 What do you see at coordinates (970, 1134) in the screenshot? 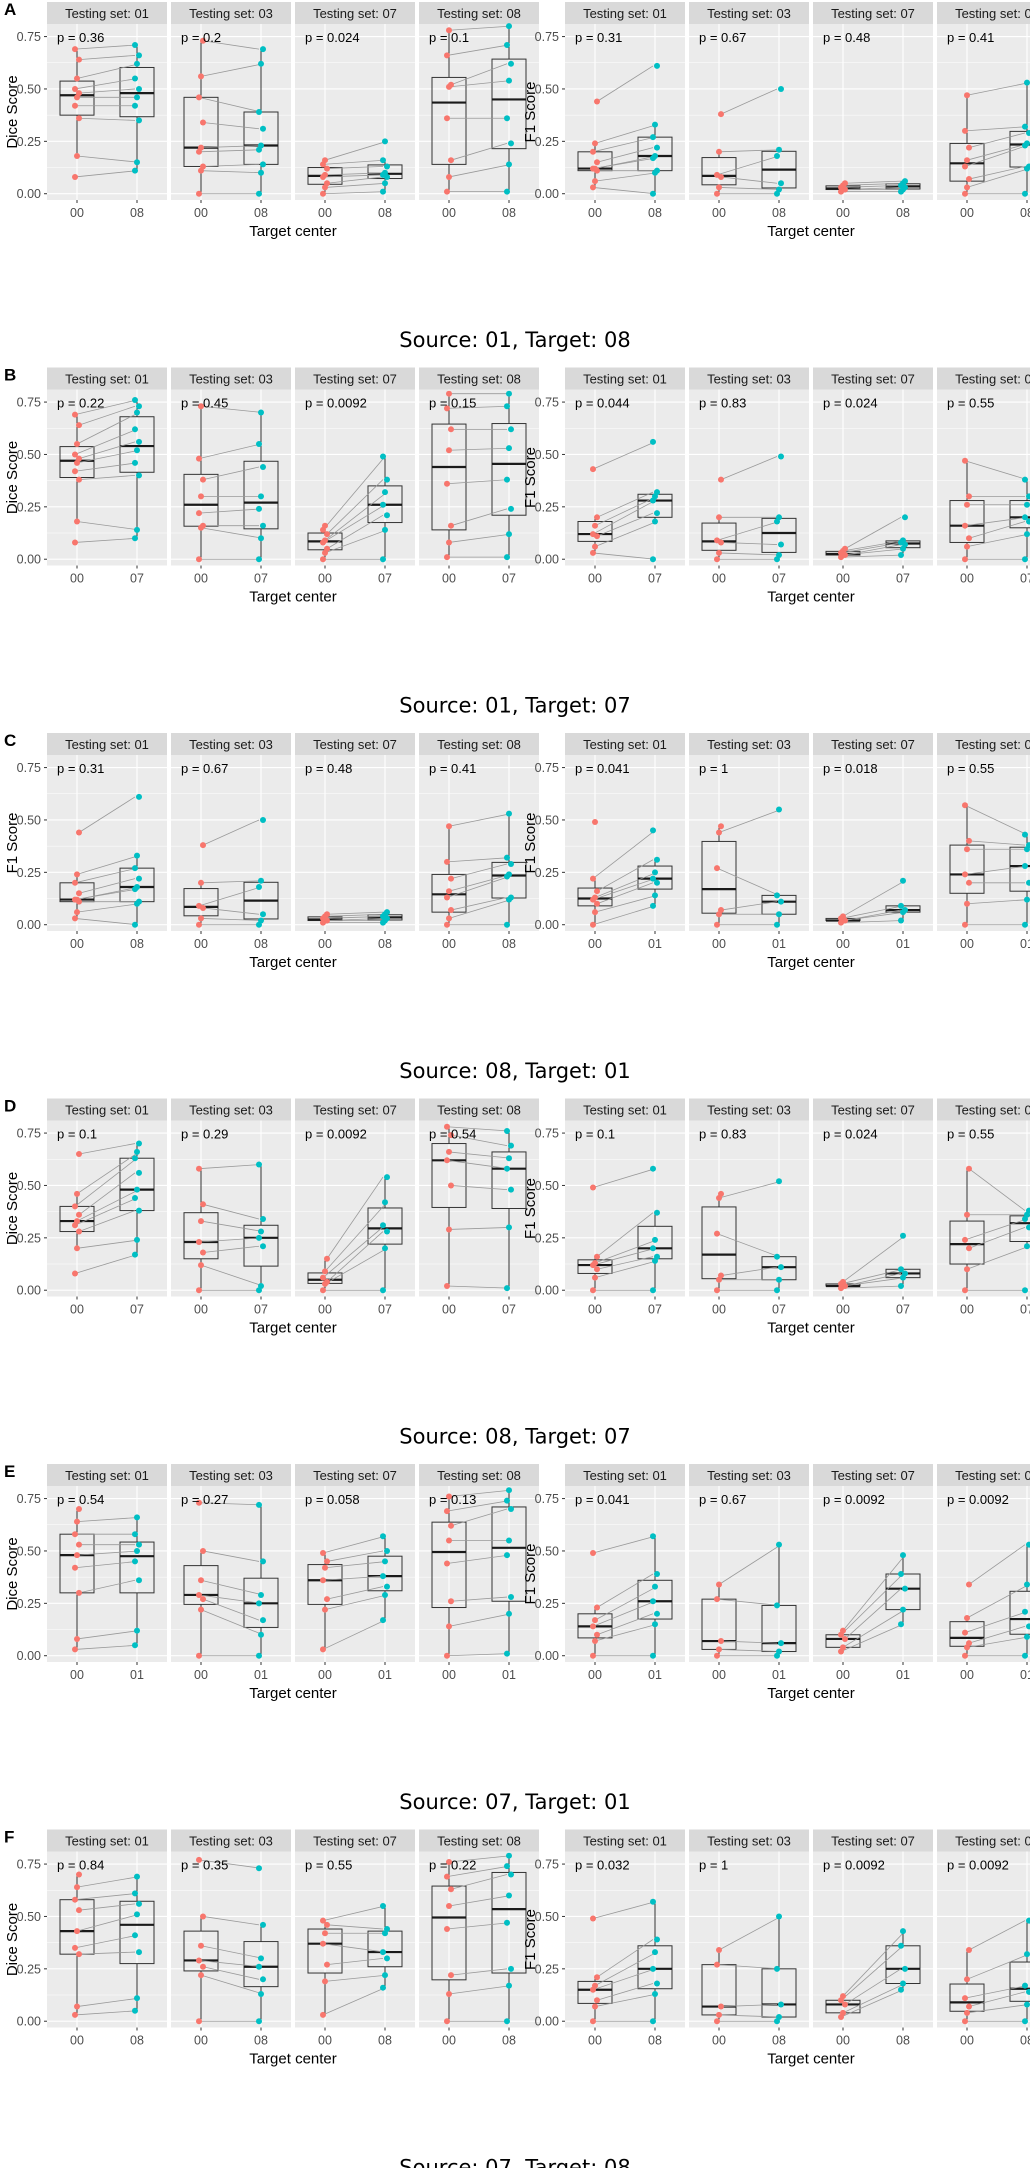
I see `p-value-label: p = 0.55` at bounding box center [970, 1134].